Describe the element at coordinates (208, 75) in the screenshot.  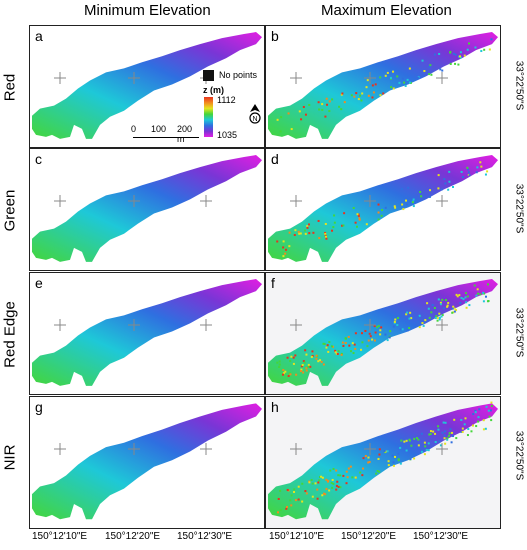
I see `no-points-swatch` at that location.